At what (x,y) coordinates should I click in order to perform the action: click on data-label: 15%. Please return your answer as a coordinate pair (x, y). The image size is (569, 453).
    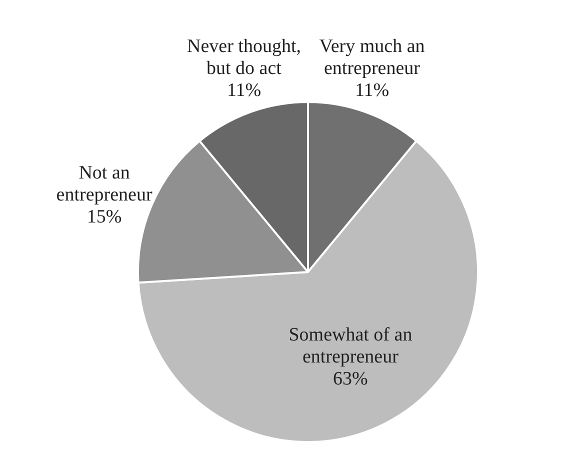
    Looking at the image, I should click on (104, 217).